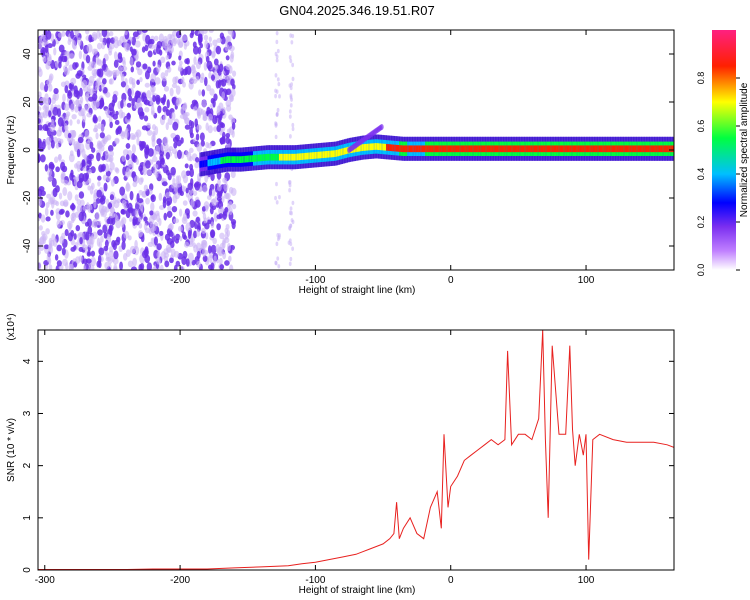  What do you see at coordinates (180, 280) in the screenshot?
I see `x-tick-label: -200` at bounding box center [180, 280].